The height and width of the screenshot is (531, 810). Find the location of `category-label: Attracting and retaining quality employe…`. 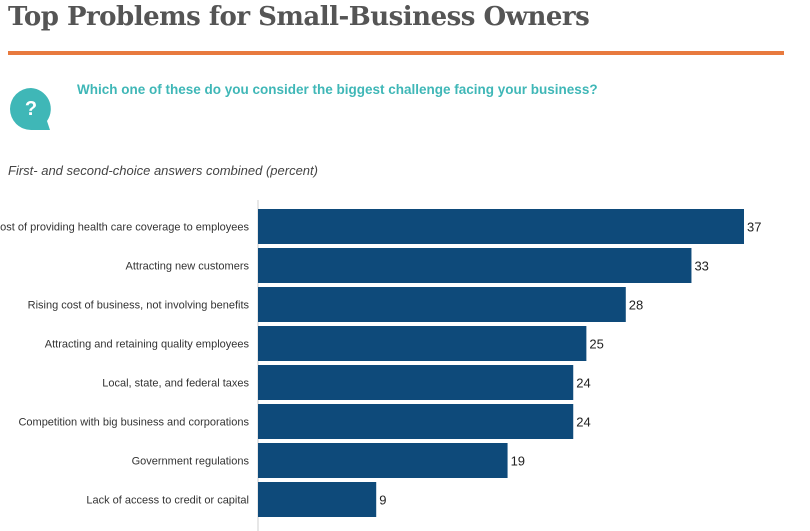

category-label: Attracting and retaining quality employe… is located at coordinates (147, 345).